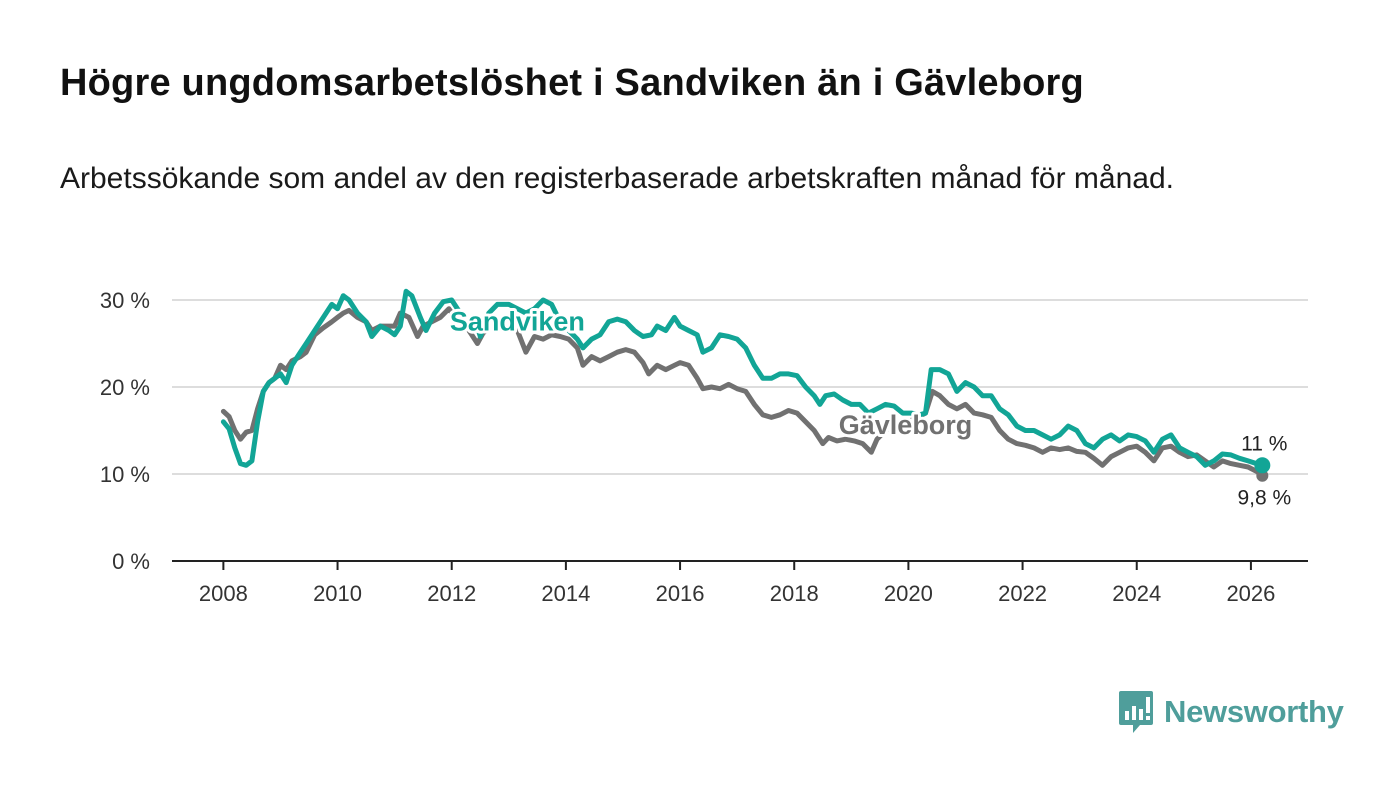 Image resolution: width=1400 pixels, height=794 pixels. What do you see at coordinates (1250, 593) in the screenshot?
I see `x-tick-label: 2026` at bounding box center [1250, 593].